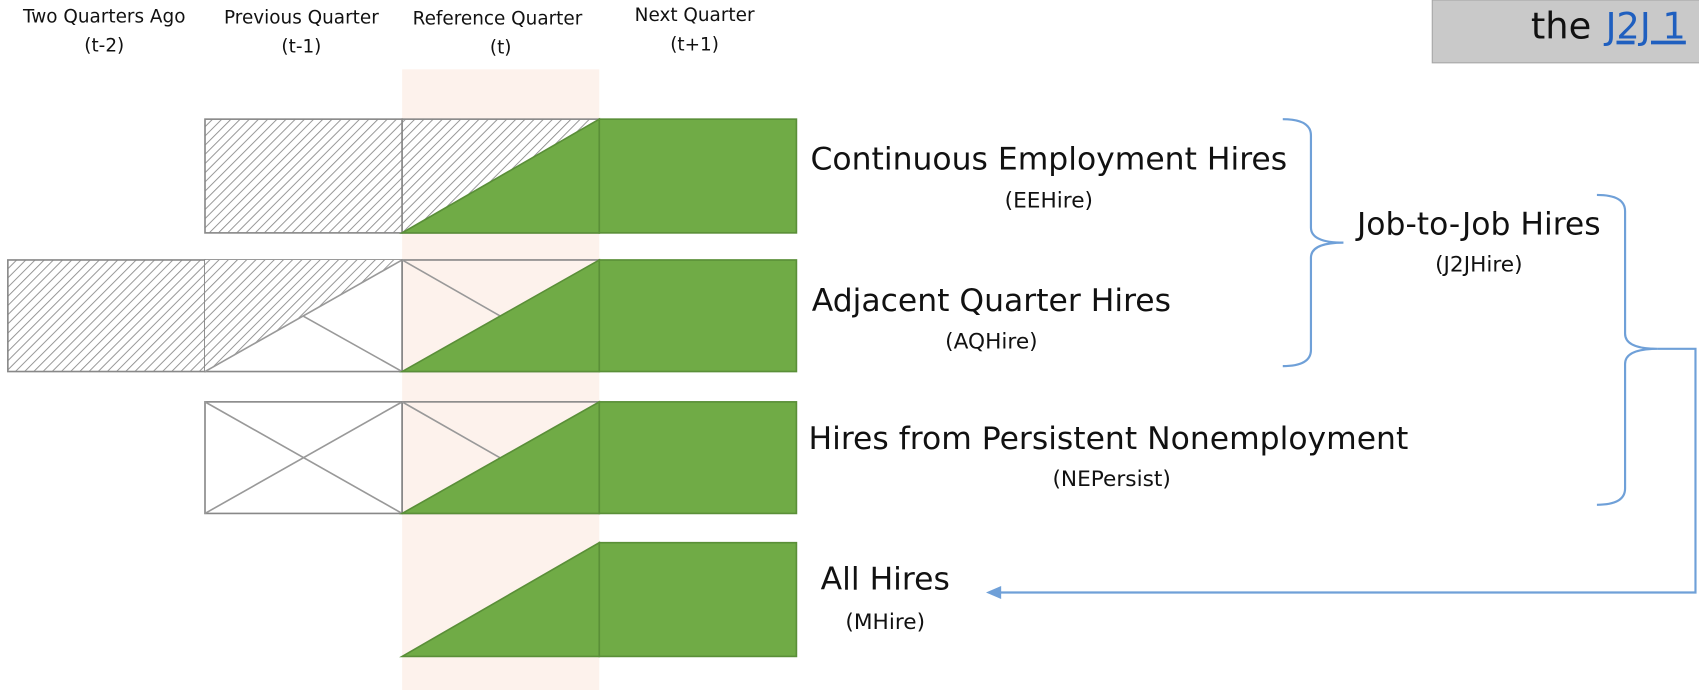 This screenshot has width=1699, height=690. What do you see at coordinates (301, 17) in the screenshot?
I see `column-label: Previous Quarter` at bounding box center [301, 17].